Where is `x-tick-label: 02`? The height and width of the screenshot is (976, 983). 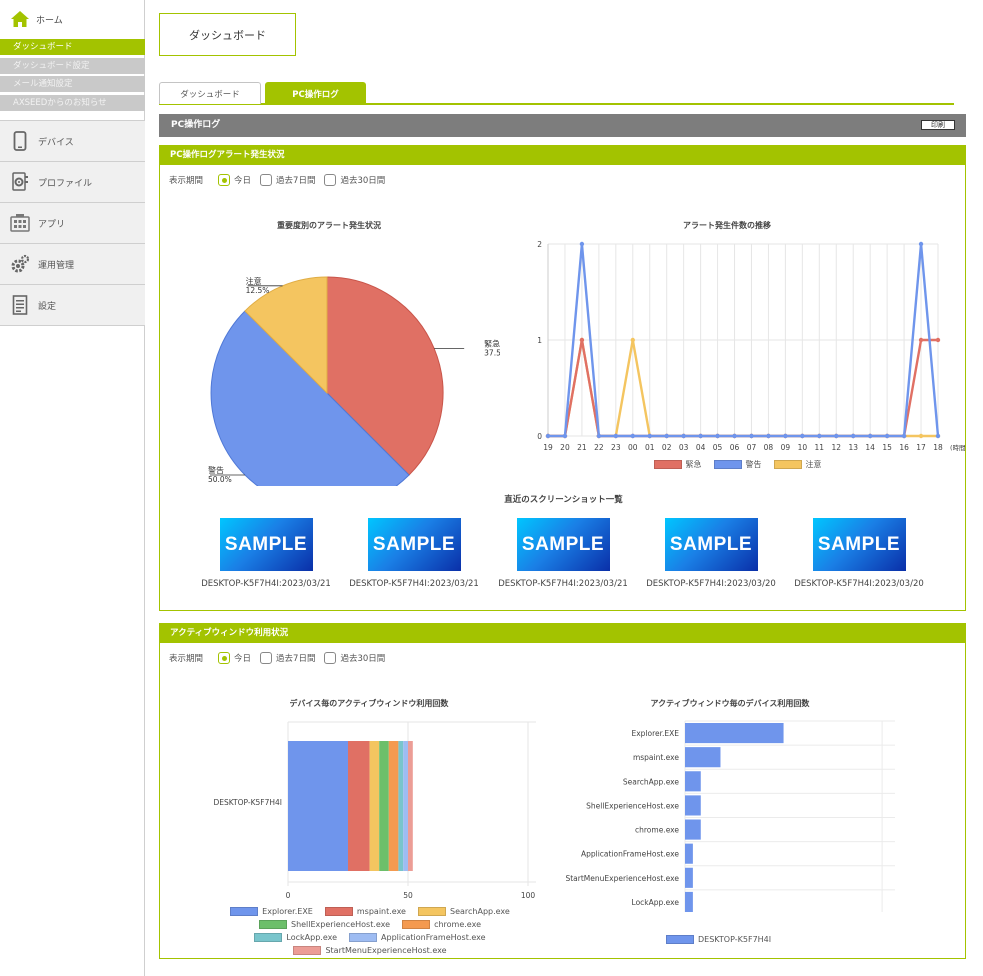
x-tick-label: 02 is located at coordinates (667, 447).